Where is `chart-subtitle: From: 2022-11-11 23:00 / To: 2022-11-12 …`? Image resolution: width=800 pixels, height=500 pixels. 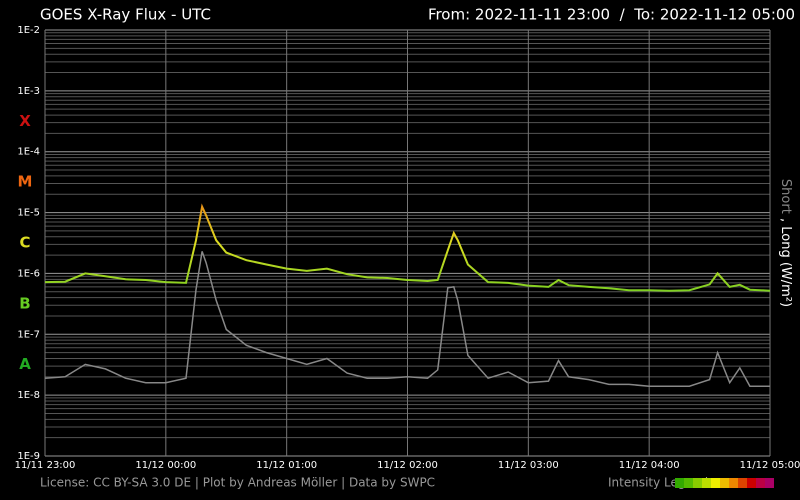
chart-subtitle: From: 2022-11-11 23:00 / To: 2022-11-12 … is located at coordinates (611, 15).